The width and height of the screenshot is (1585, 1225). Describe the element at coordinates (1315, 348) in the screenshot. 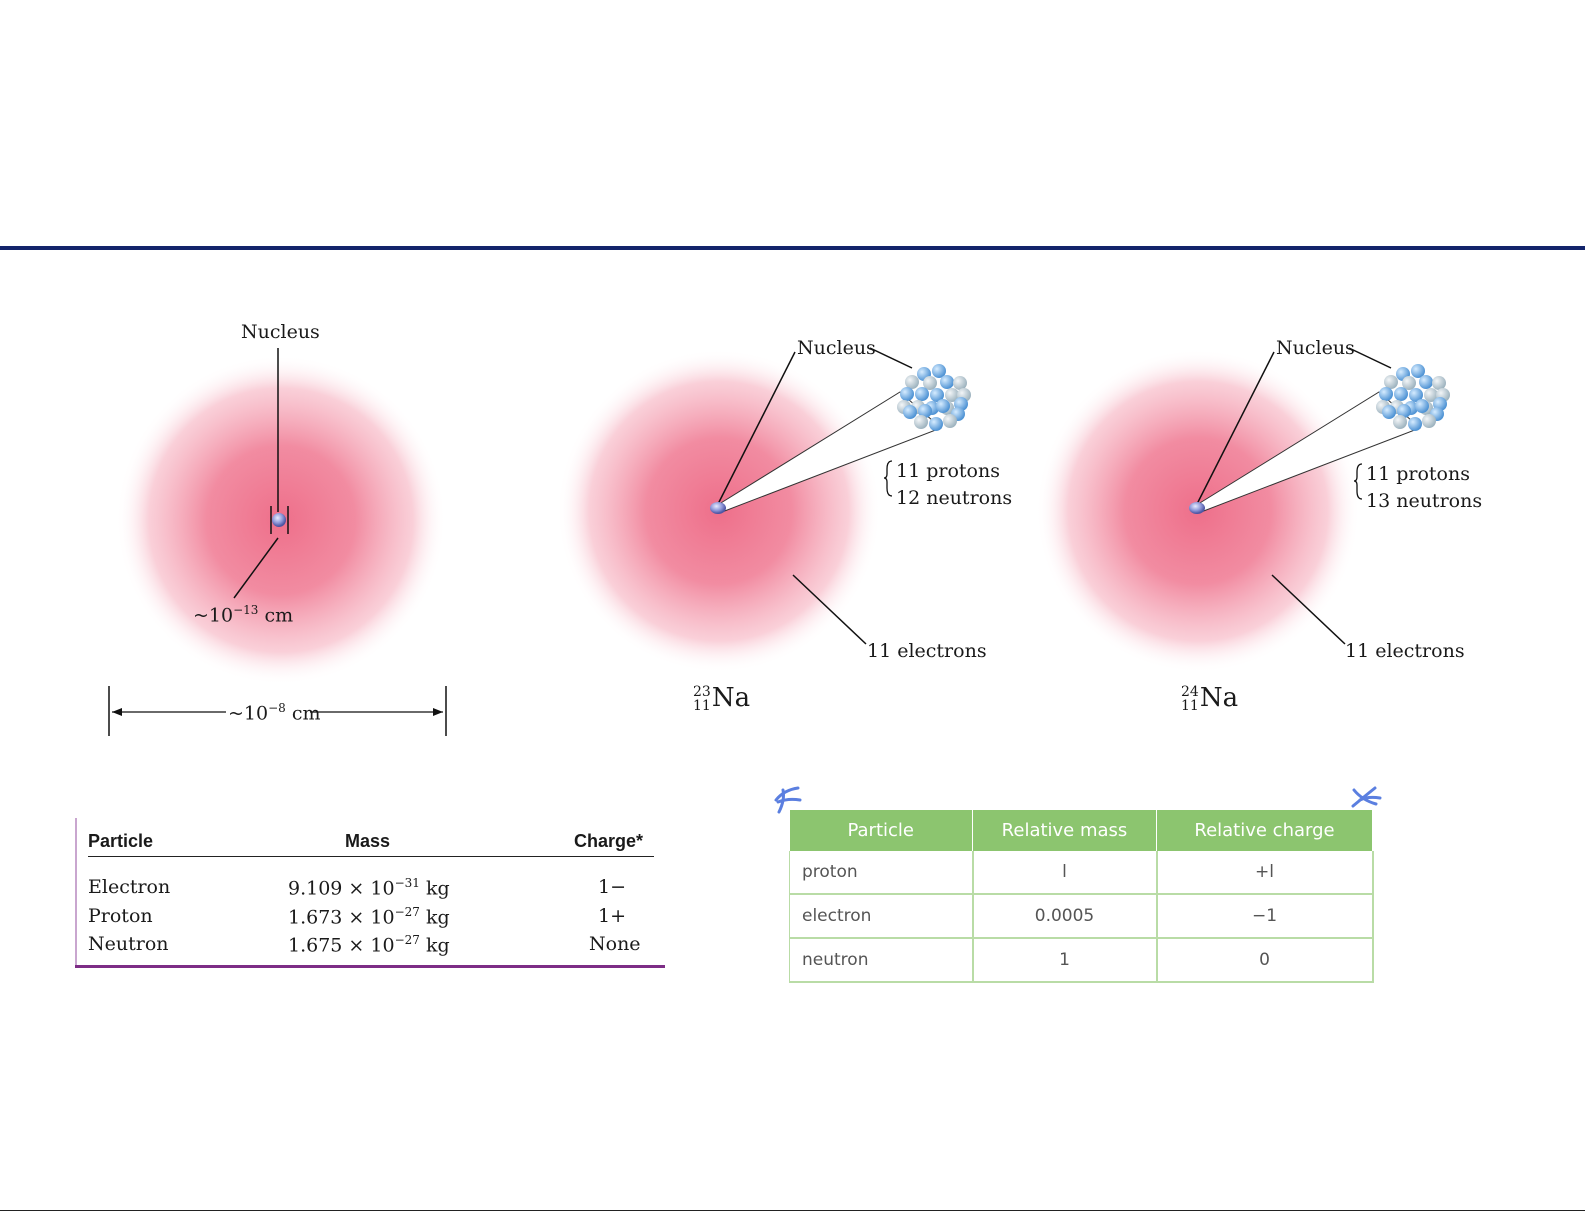

I see `nucleus-label-3: Nucleus` at that location.